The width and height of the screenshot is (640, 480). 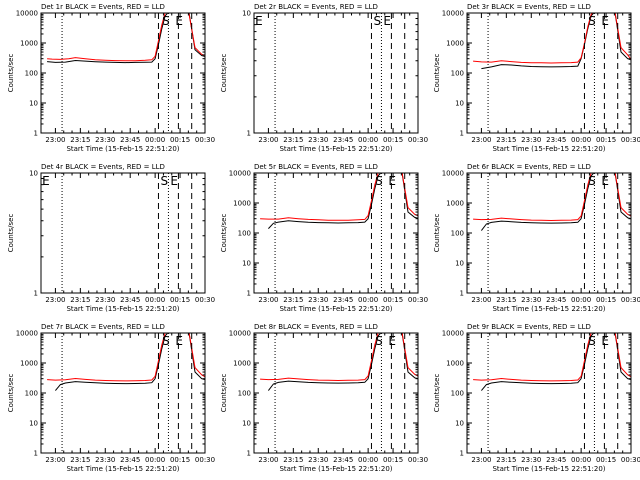 What do you see at coordinates (529, 327) in the screenshot?
I see `panel-title: Det 9r BLACK = Events, RED = LLD` at bounding box center [529, 327].